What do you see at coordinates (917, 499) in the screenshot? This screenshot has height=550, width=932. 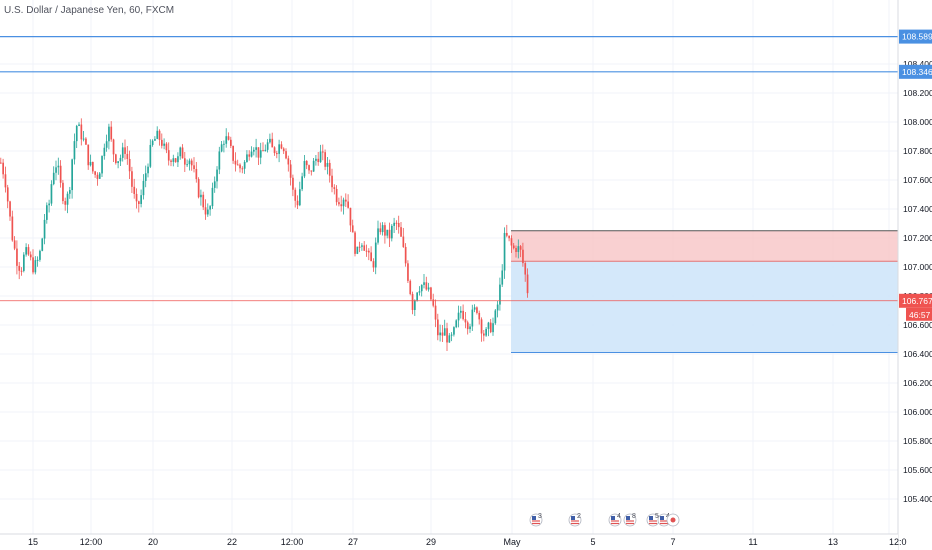 I see `price-tick-label: 105.400` at bounding box center [917, 499].